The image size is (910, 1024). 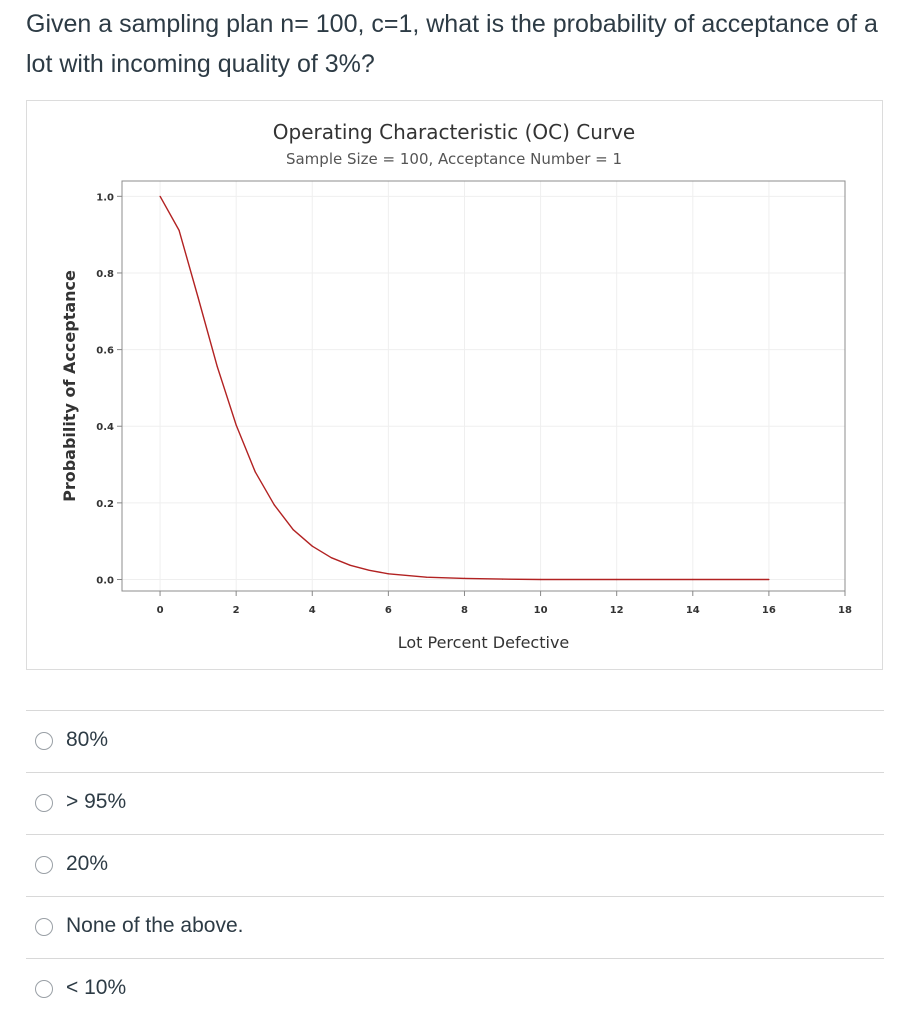 What do you see at coordinates (155, 925) in the screenshot?
I see `answer-label: None of the above.` at bounding box center [155, 925].